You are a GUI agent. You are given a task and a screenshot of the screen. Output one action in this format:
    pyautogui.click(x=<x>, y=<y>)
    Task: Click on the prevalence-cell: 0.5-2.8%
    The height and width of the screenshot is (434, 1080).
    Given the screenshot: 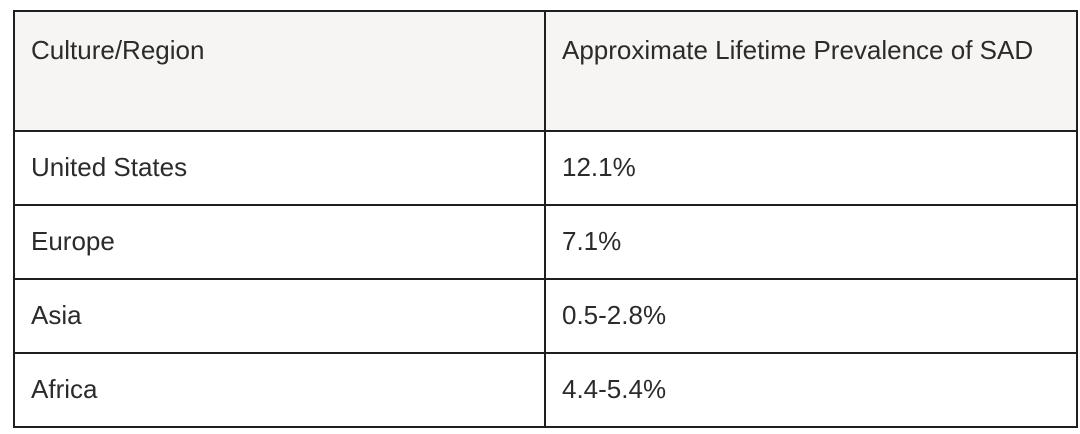 What is the action you would take?
    pyautogui.click(x=811, y=316)
    